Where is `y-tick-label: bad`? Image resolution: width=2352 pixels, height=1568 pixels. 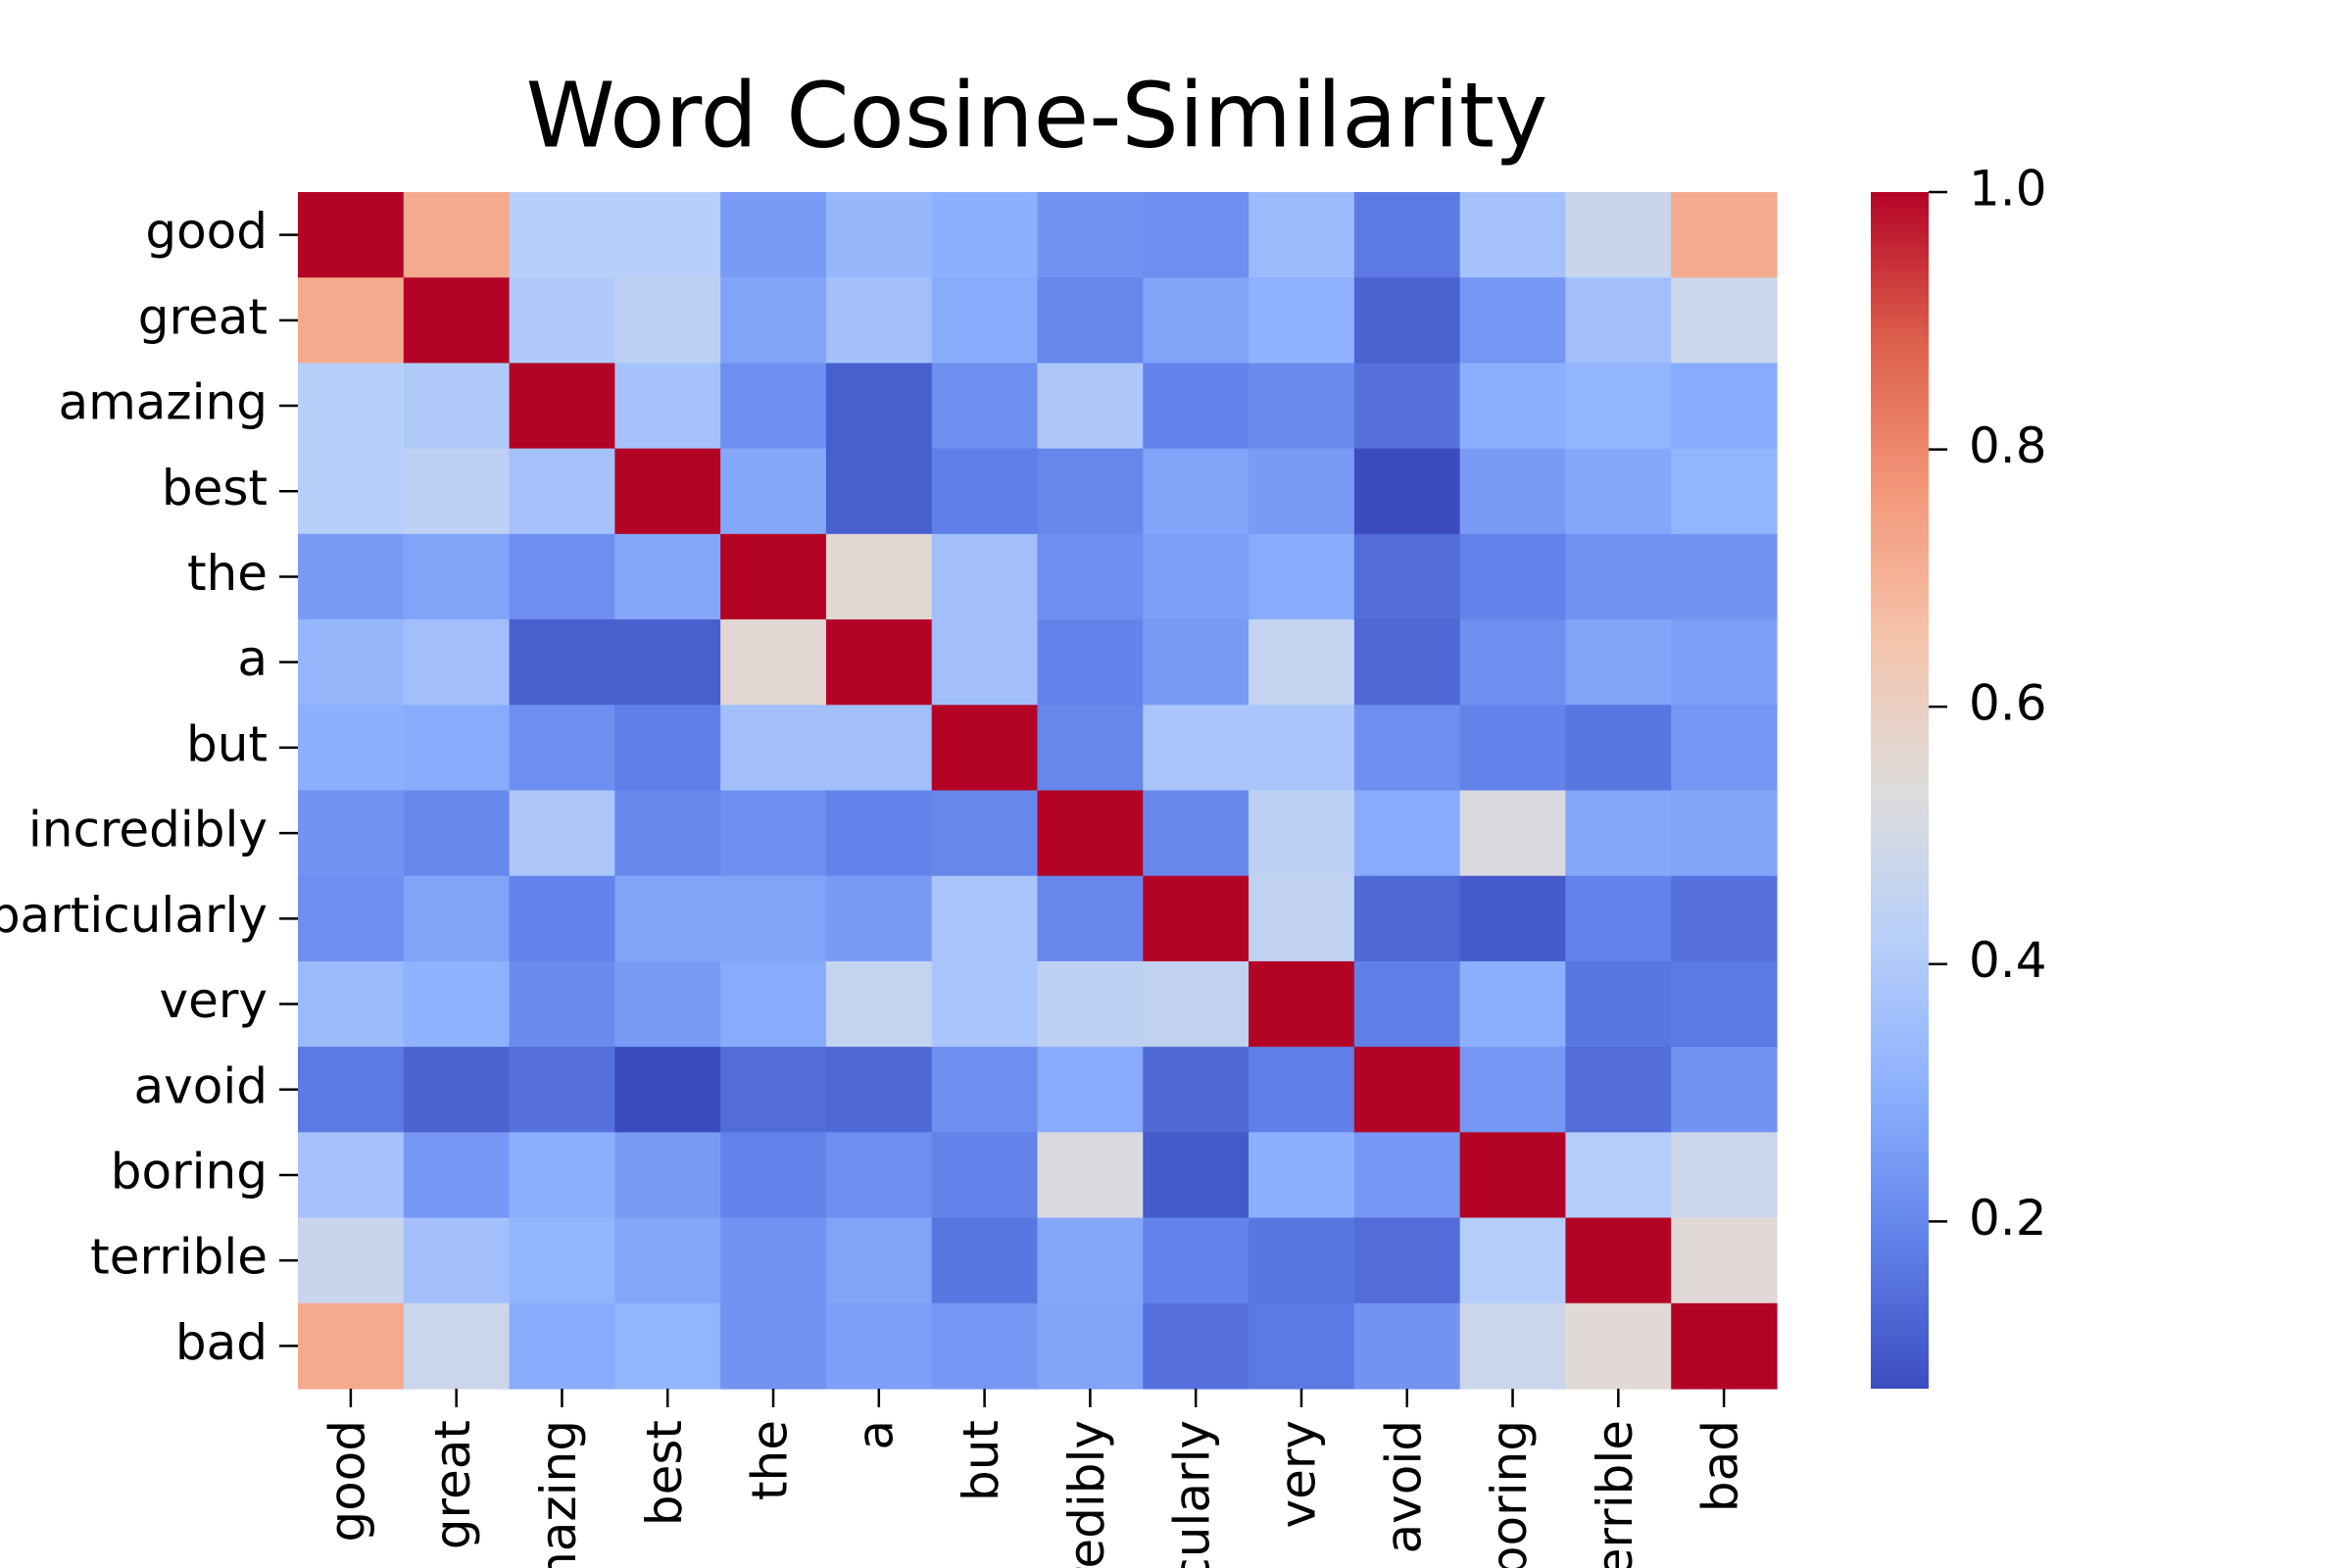 y-tick-label: bad is located at coordinates (221, 1342).